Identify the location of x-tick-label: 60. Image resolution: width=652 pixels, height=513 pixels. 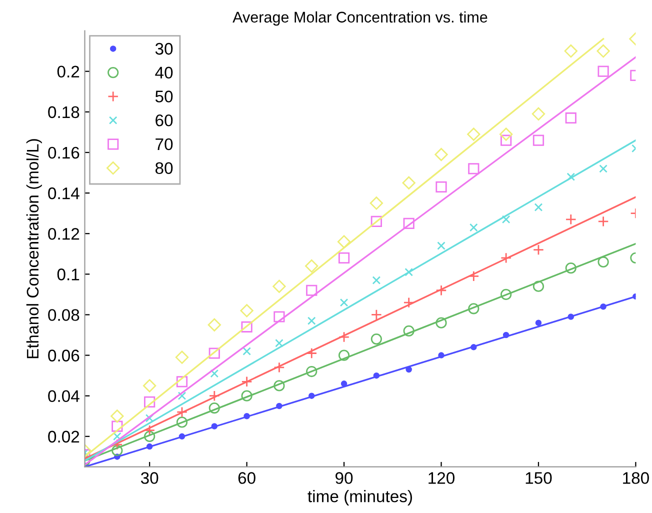
(247, 478).